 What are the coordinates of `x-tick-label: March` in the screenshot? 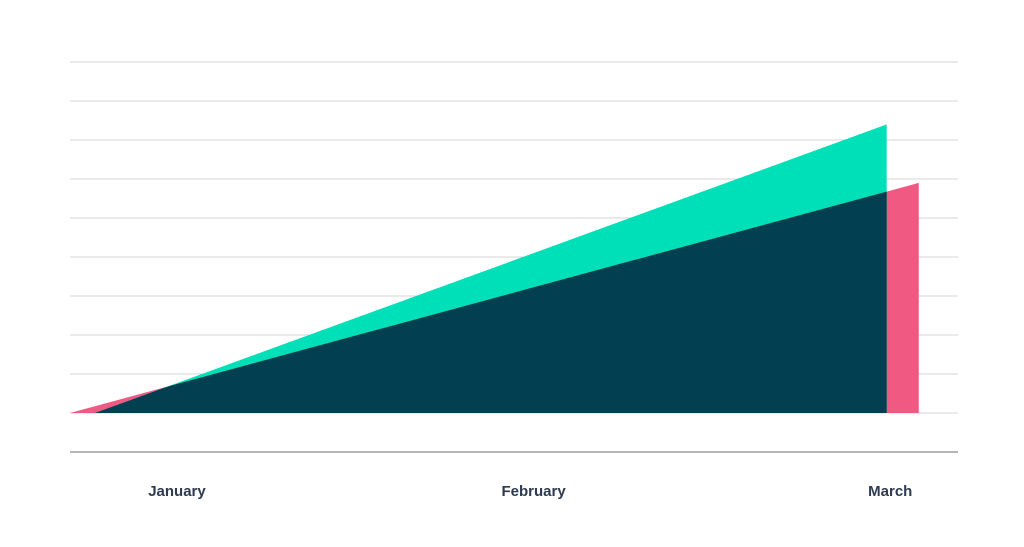 It's located at (890, 491).